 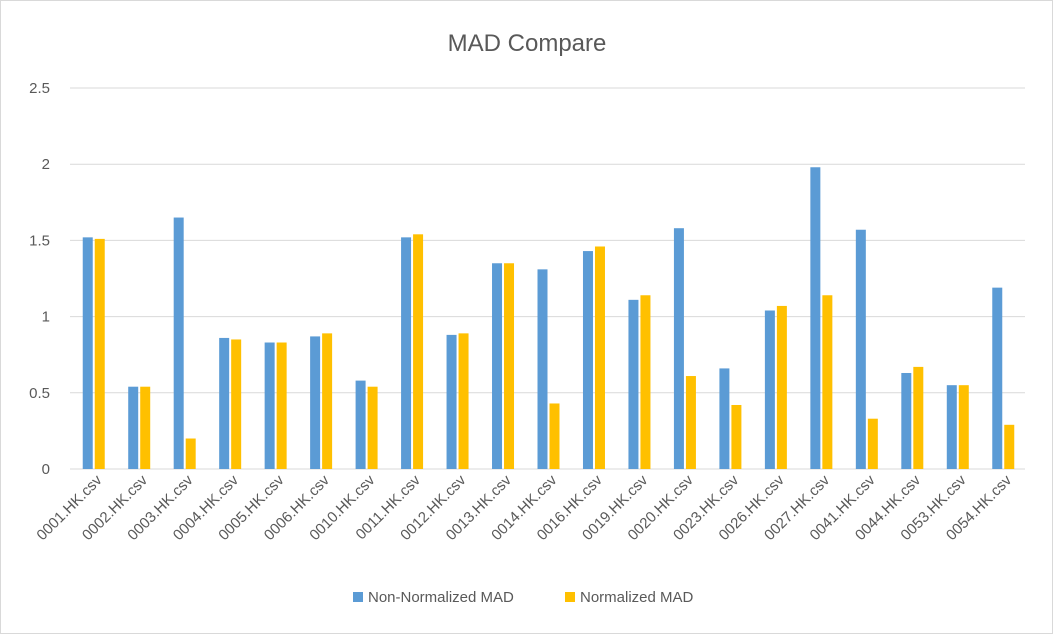 I want to click on bar-normalized-0016.HK.csv, so click(x=599, y=357).